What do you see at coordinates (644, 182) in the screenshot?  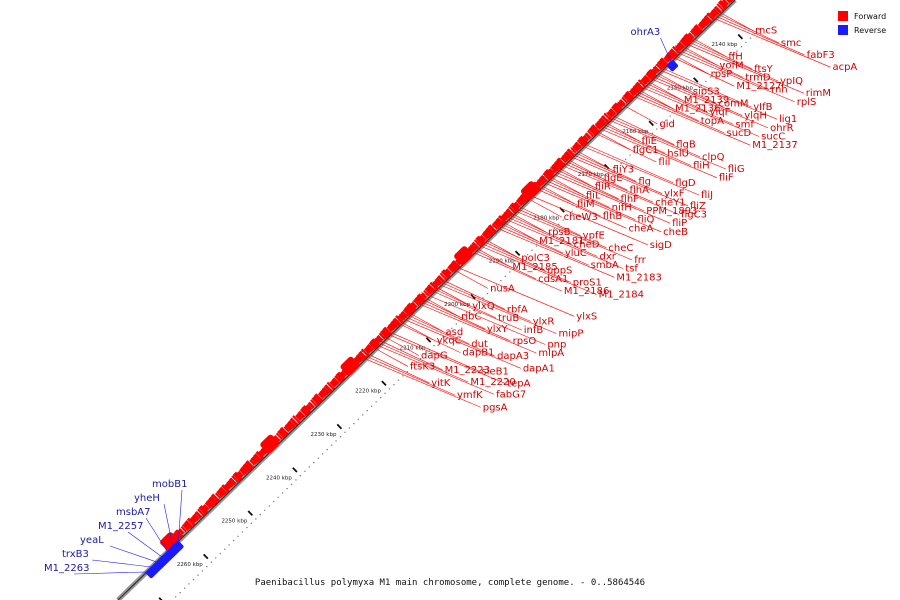 I see `gene-label-flg: flg` at bounding box center [644, 182].